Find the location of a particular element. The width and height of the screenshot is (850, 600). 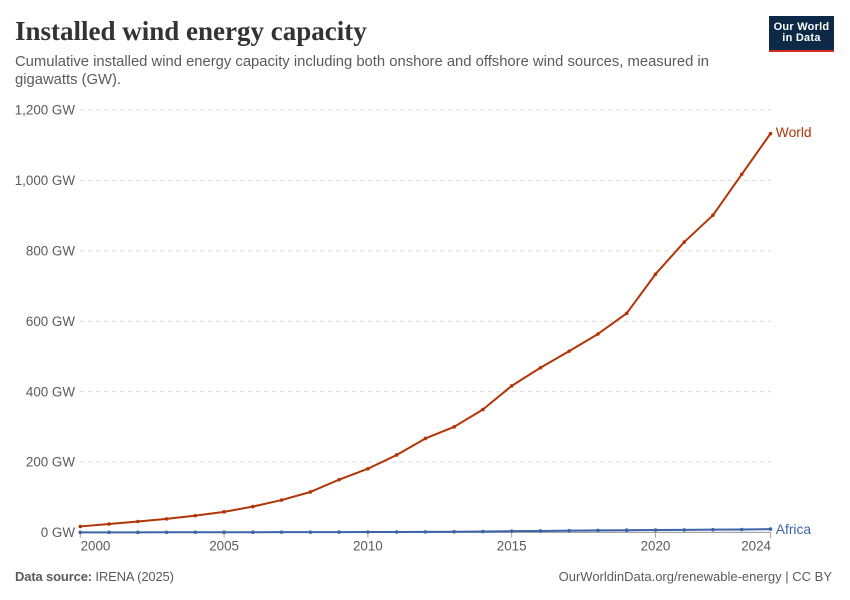

svg-text: 2024 is located at coordinates (756, 546).